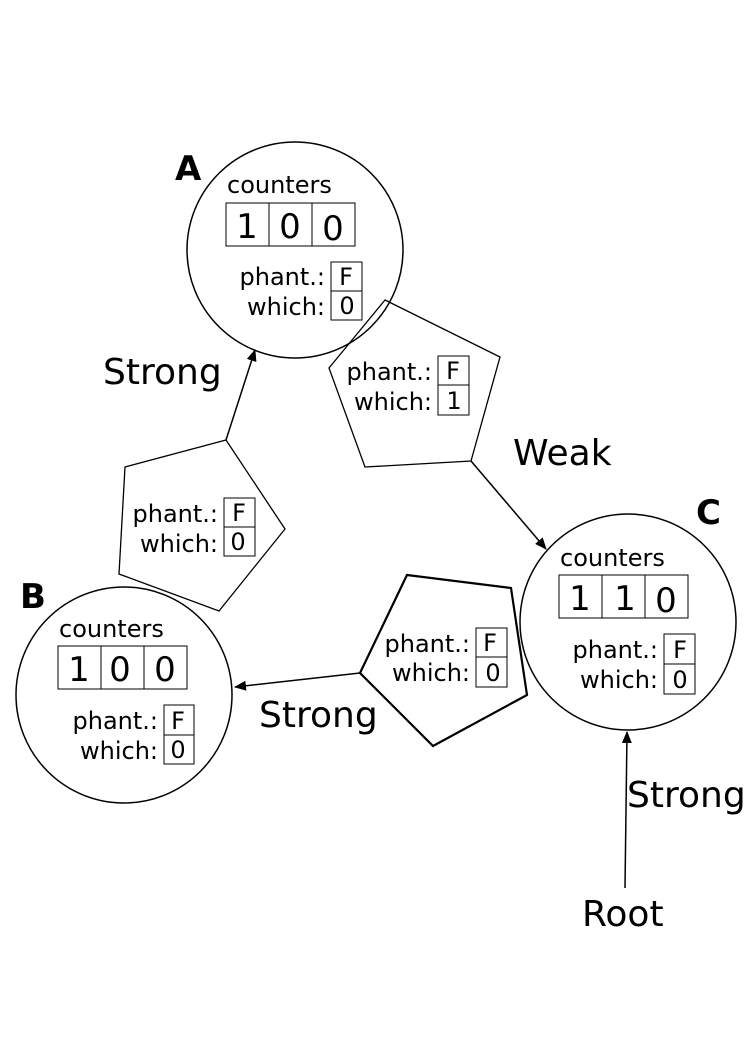  I want to click on node-c-phant-label: phant.:, so click(616, 650).